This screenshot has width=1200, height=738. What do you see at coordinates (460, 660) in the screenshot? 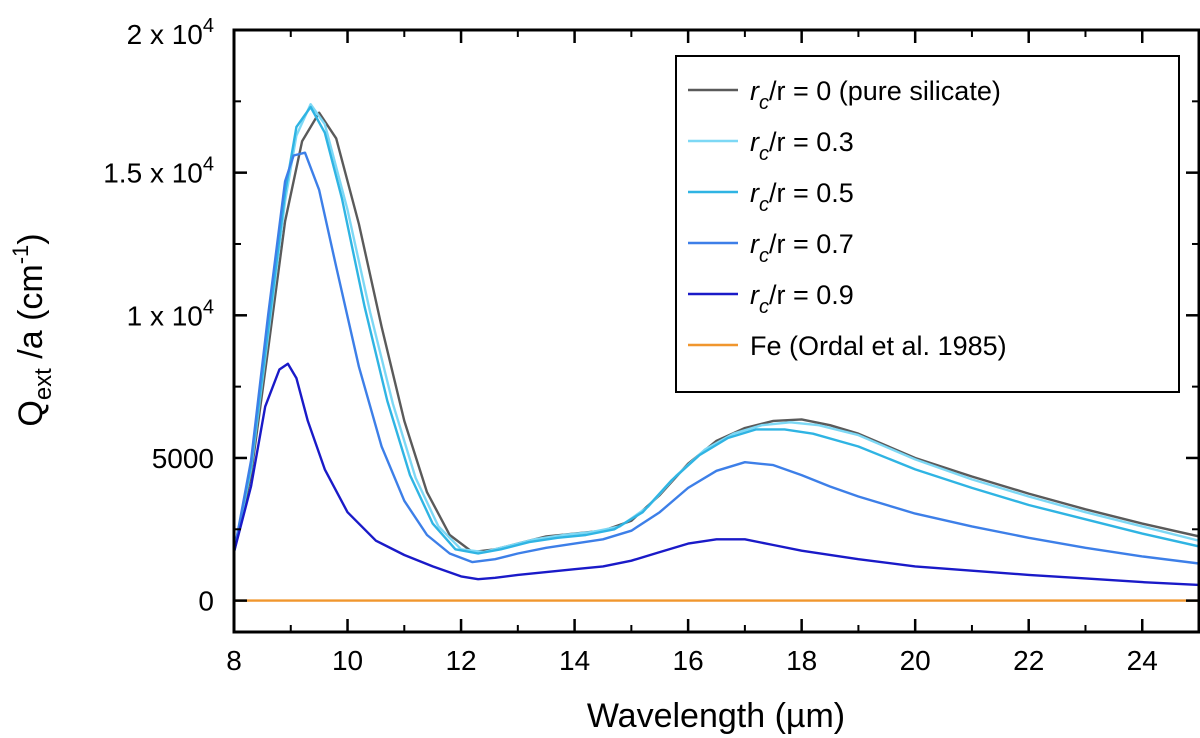
I see `x-tick-label: 12` at bounding box center [460, 660].